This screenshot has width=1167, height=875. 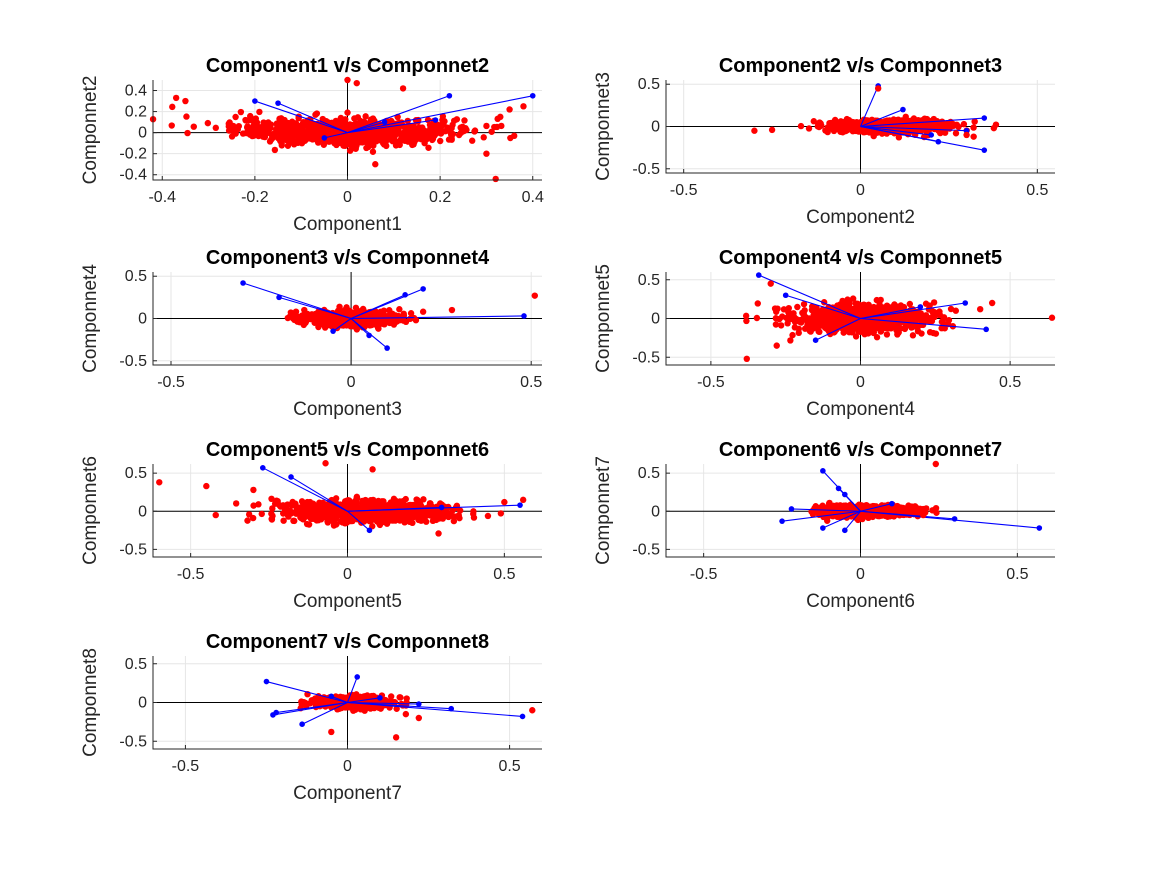 I want to click on subplot-title: Component4 v/s Componnet5, so click(x=860, y=258).